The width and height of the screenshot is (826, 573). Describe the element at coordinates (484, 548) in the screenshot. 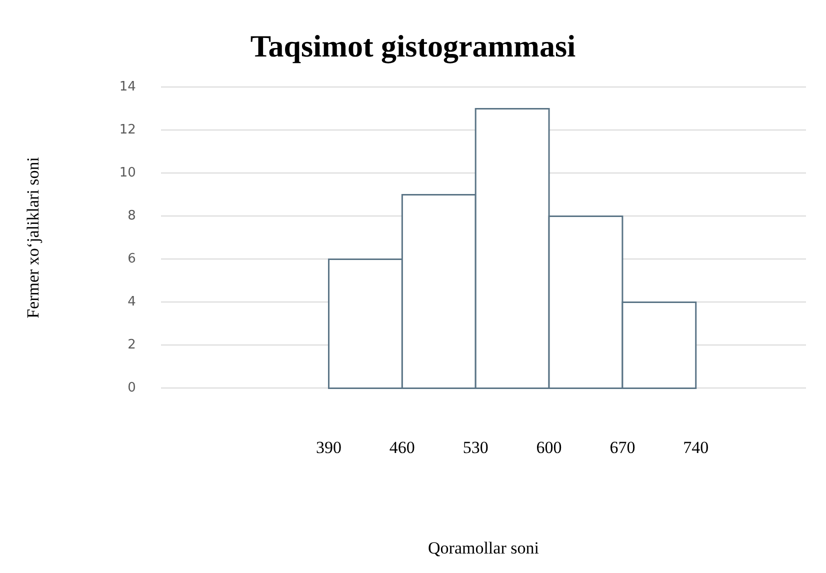

I see `x-axis-title: Qoramollar soni` at that location.